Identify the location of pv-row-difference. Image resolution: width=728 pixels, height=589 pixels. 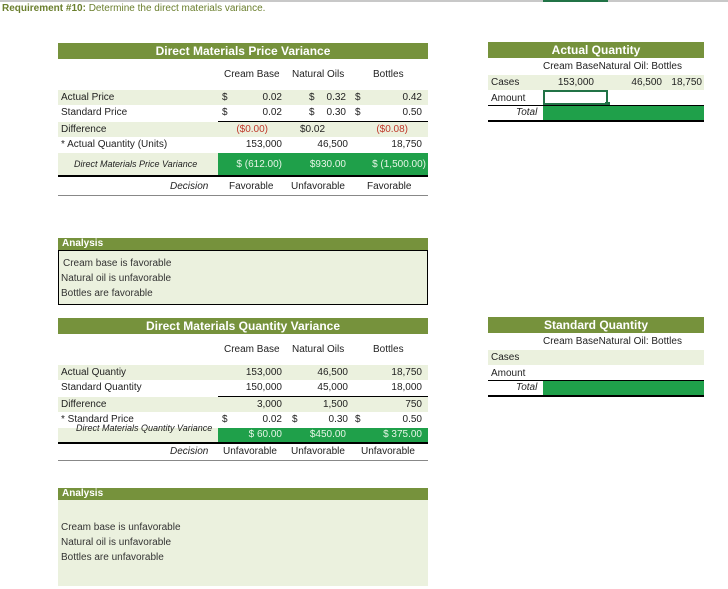
(243, 129).